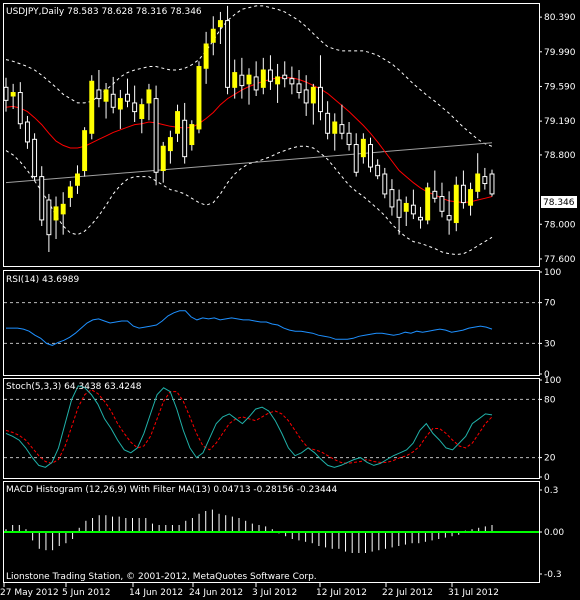 This screenshot has width=580, height=600. I want to click on stoch-main-line, so click(249, 426).